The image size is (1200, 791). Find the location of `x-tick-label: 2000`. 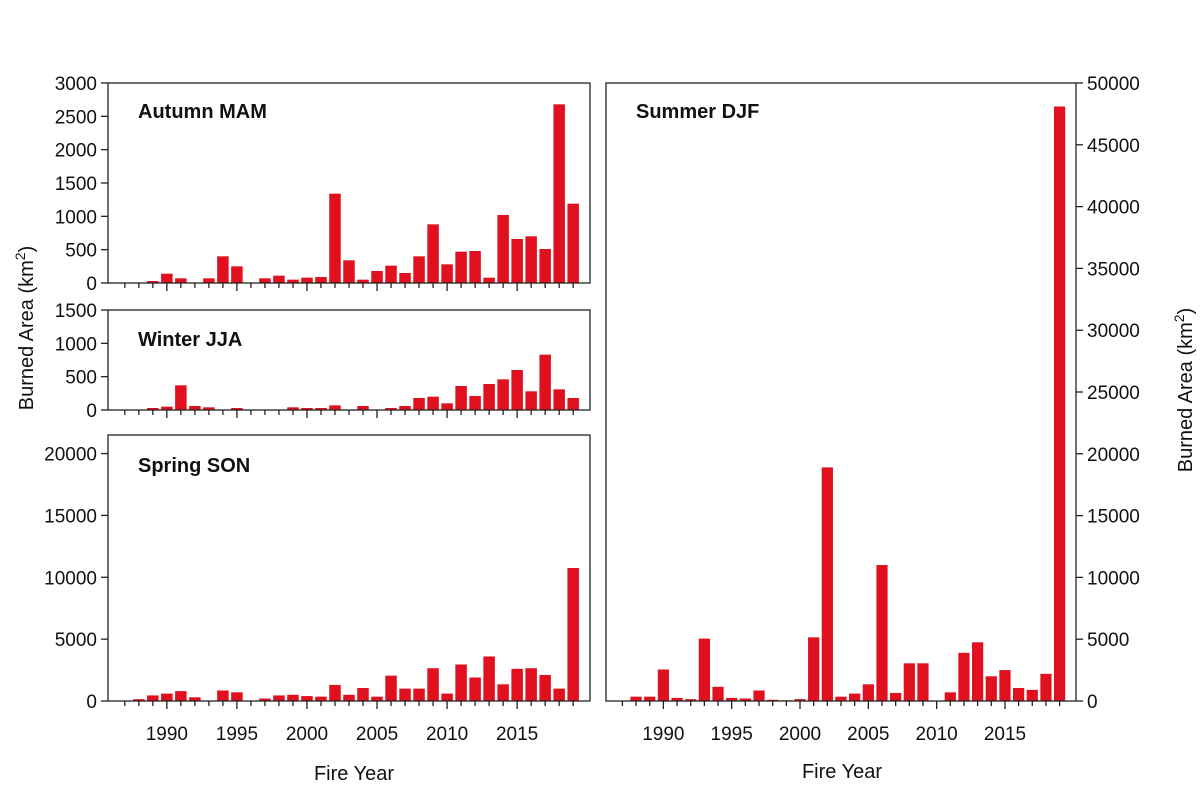

x-tick-label: 2000 is located at coordinates (307, 734).